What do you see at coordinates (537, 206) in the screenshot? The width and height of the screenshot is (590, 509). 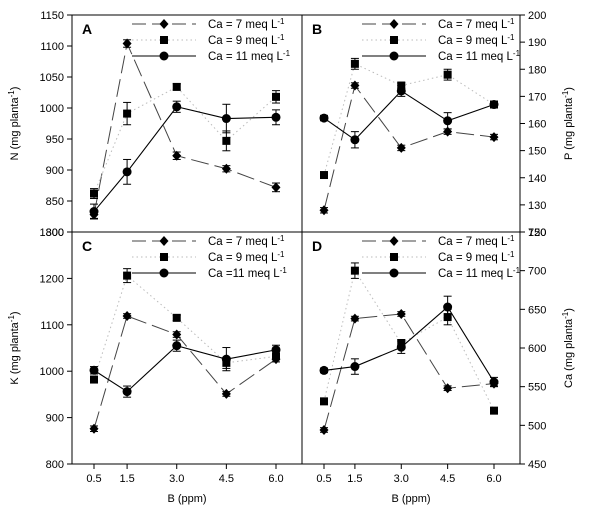 I see `y-tick-label: 130` at bounding box center [537, 206].